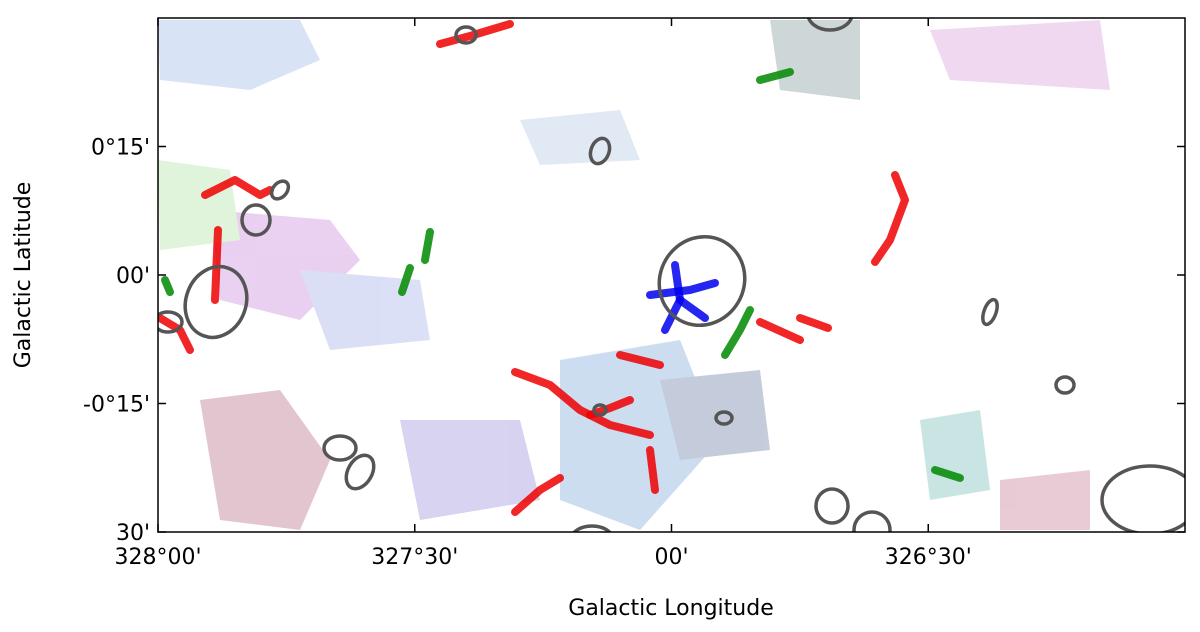 The width and height of the screenshot is (1200, 632). What do you see at coordinates (120, 148) in the screenshot?
I see `y-tick-label: 0°15'` at bounding box center [120, 148].